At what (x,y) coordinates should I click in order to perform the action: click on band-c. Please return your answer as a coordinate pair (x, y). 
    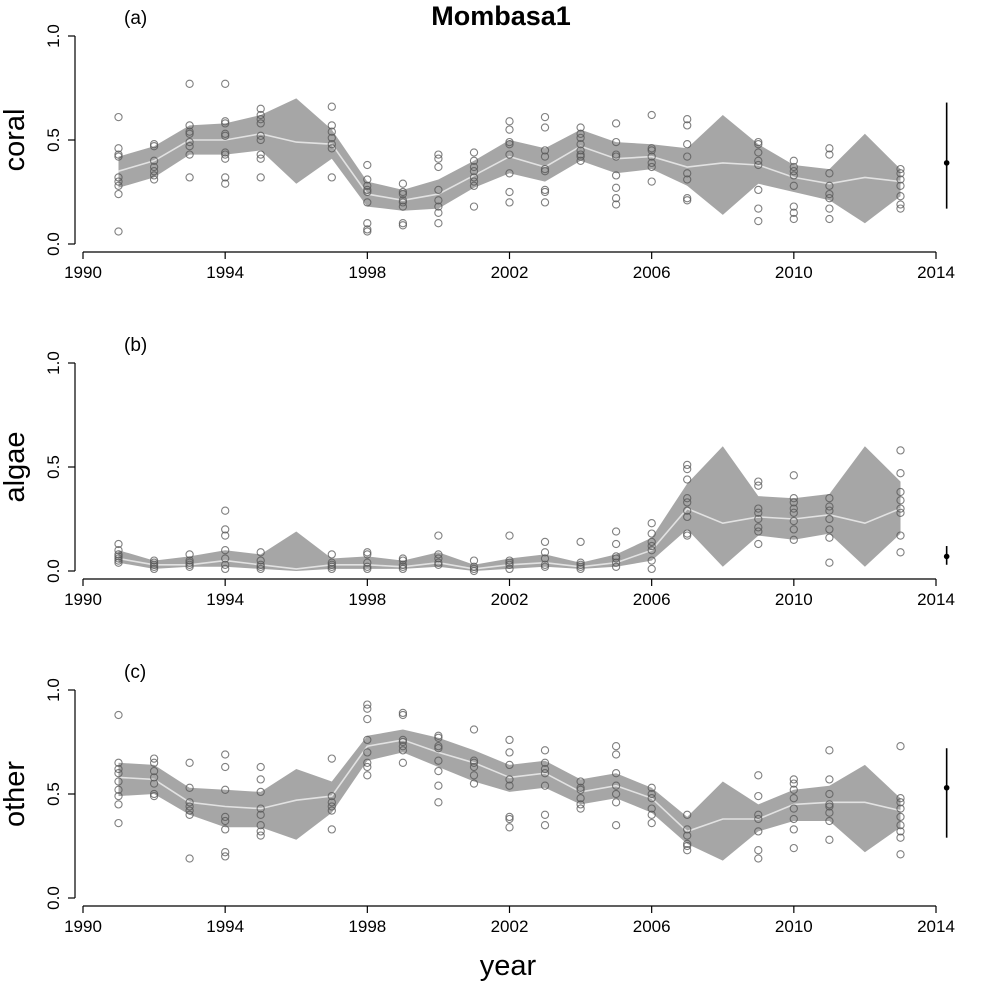
    Looking at the image, I should click on (509, 795).